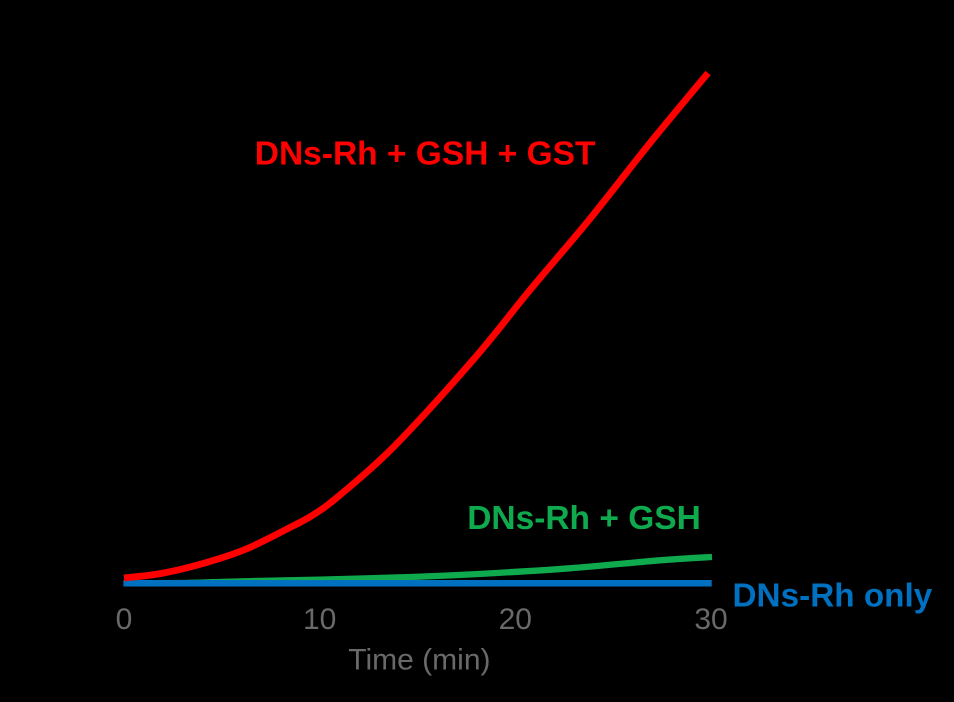  What do you see at coordinates (124, 619) in the screenshot?
I see `svg-text: 0` at bounding box center [124, 619].